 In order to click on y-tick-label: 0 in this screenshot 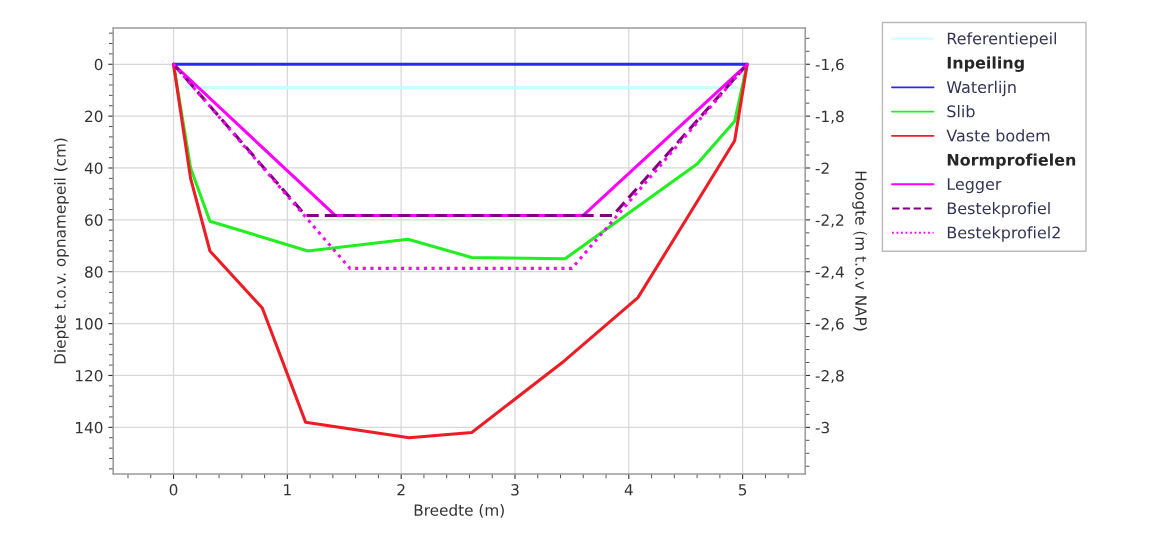, I will do `click(98, 64)`.